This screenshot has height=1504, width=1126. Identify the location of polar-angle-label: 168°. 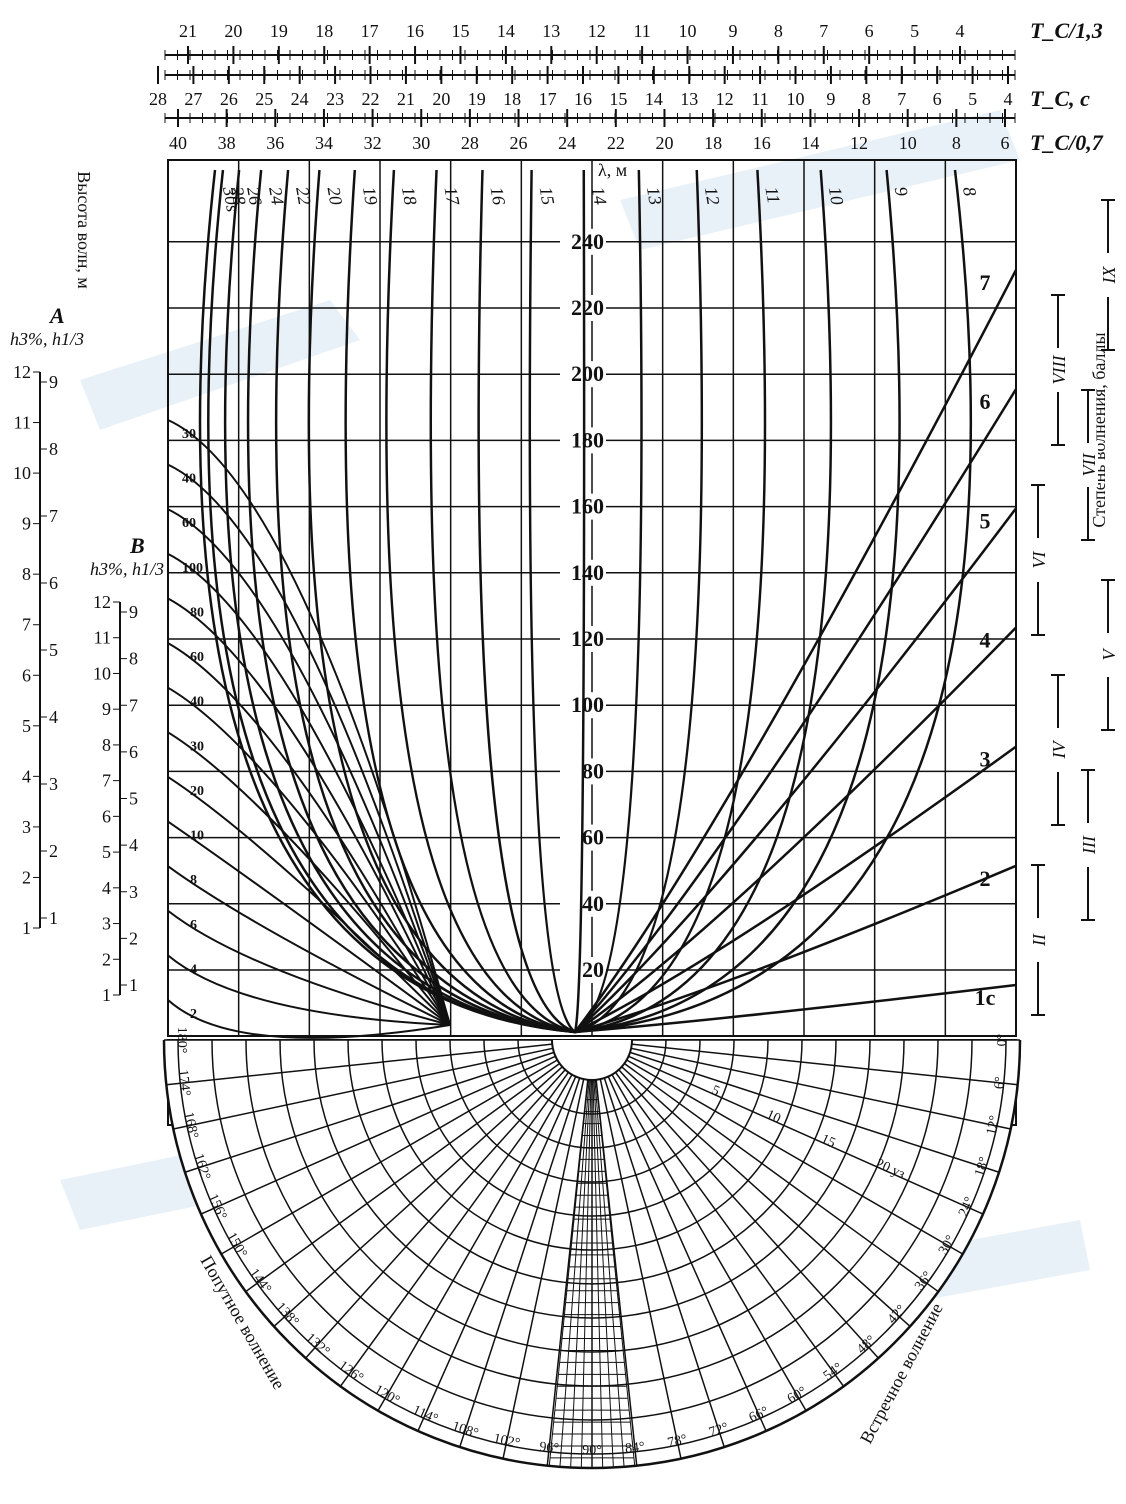
(190, 1125).